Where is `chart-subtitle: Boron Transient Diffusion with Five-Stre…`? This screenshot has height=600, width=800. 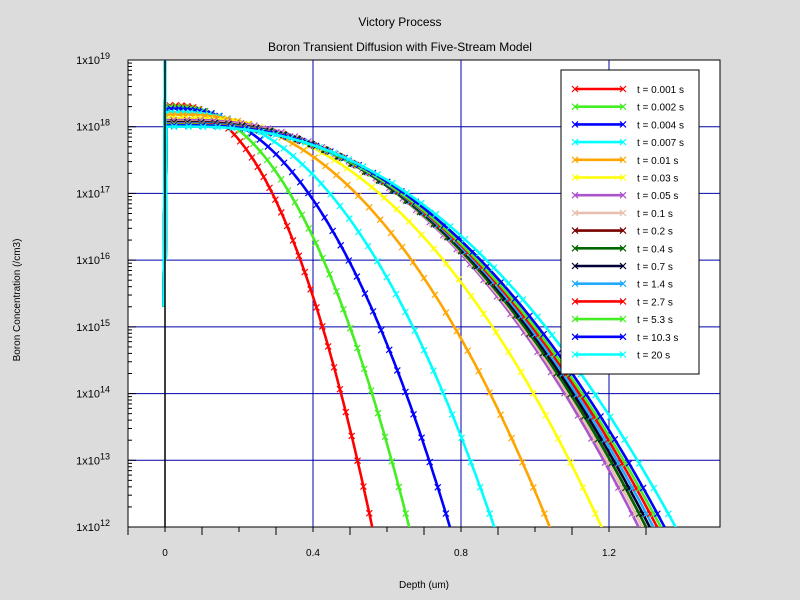 chart-subtitle: Boron Transient Diffusion with Five-Stre… is located at coordinates (400, 47).